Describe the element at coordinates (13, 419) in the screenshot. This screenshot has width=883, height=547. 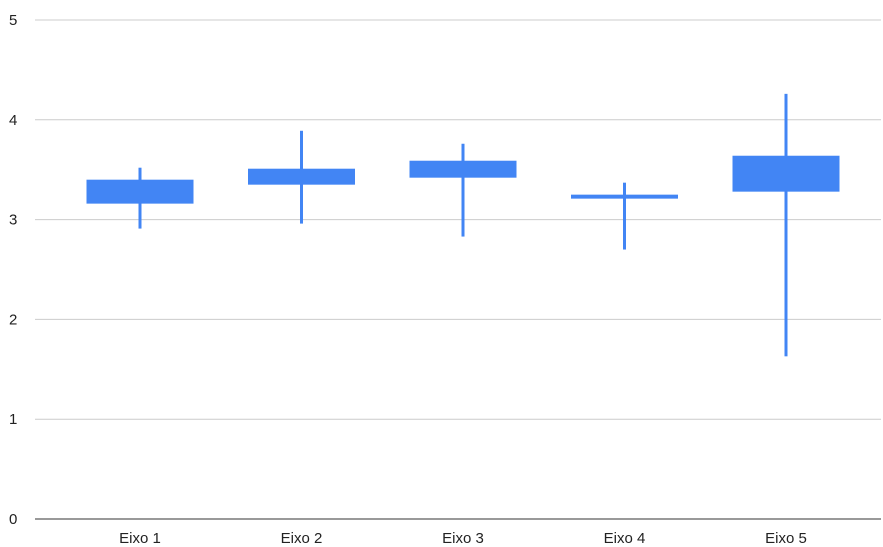
I see `y-tick-label: 1` at that location.